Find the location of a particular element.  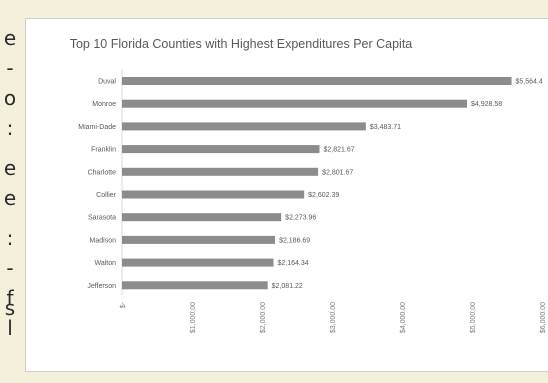

data-label: $2,081.22 is located at coordinates (287, 286).